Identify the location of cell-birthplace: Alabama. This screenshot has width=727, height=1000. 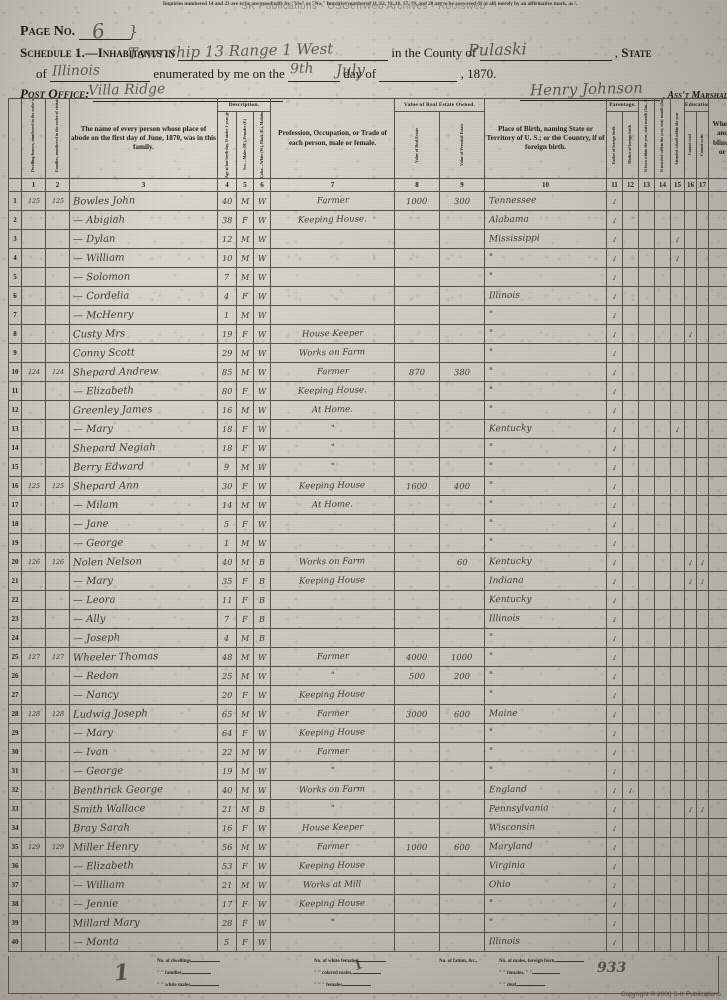
(545, 220).